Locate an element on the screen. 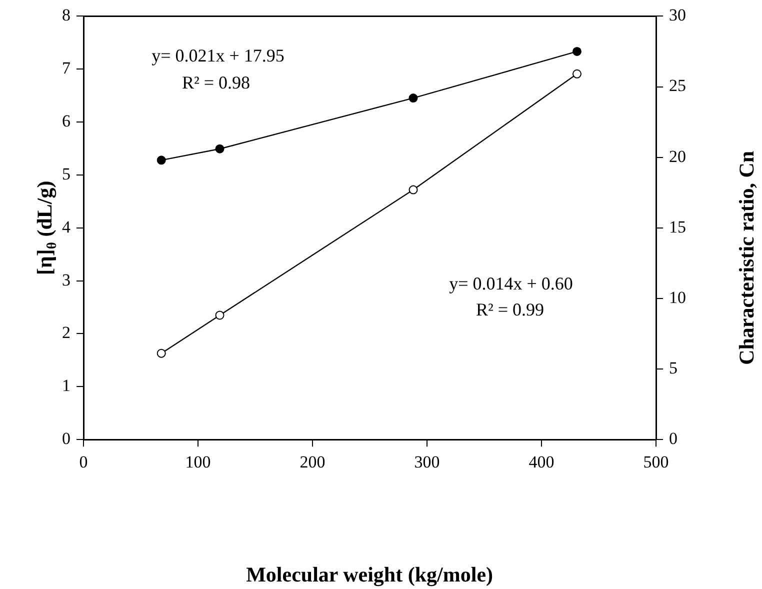  y-tick-label: 8 is located at coordinates (66, 15).